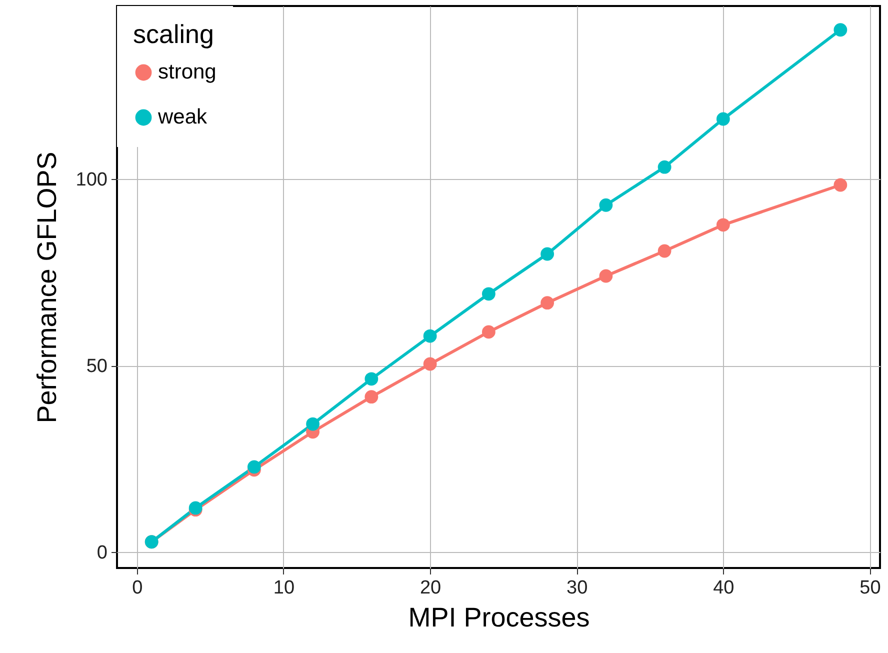 This screenshot has width=888, height=653. What do you see at coordinates (102, 553) in the screenshot?
I see `y-tick-label: 0` at bounding box center [102, 553].